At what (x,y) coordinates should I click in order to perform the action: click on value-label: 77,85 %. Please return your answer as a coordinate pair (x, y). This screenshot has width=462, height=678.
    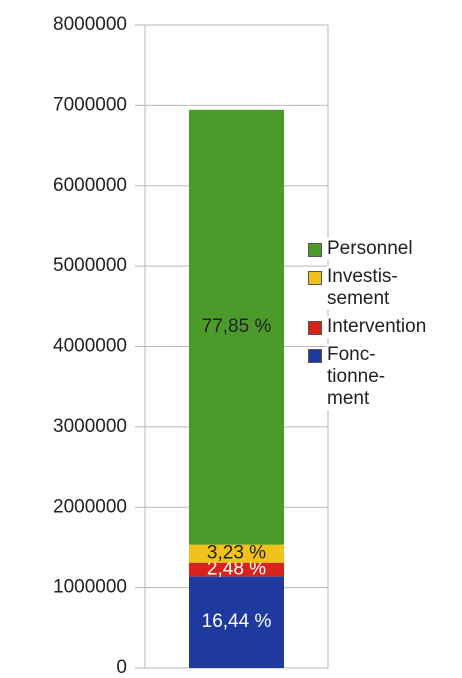
    Looking at the image, I should click on (237, 326).